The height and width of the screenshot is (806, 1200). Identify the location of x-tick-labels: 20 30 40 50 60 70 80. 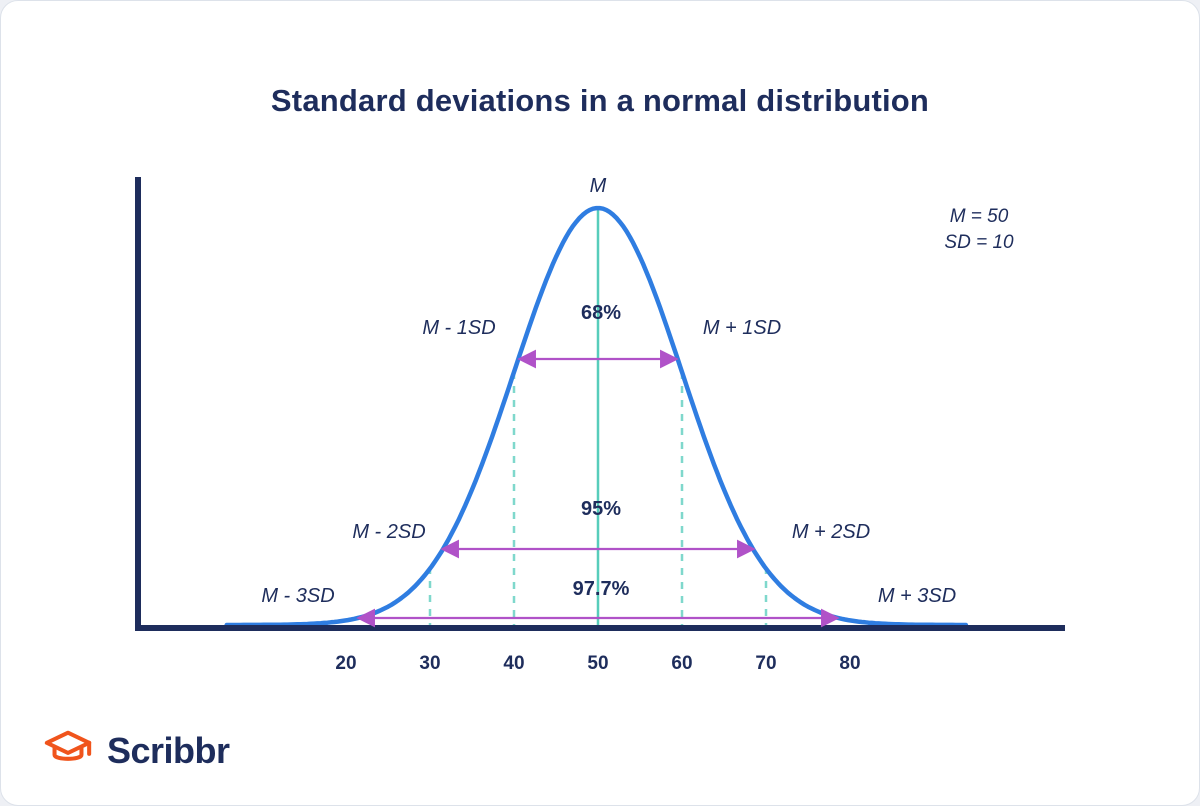
(597, 663).